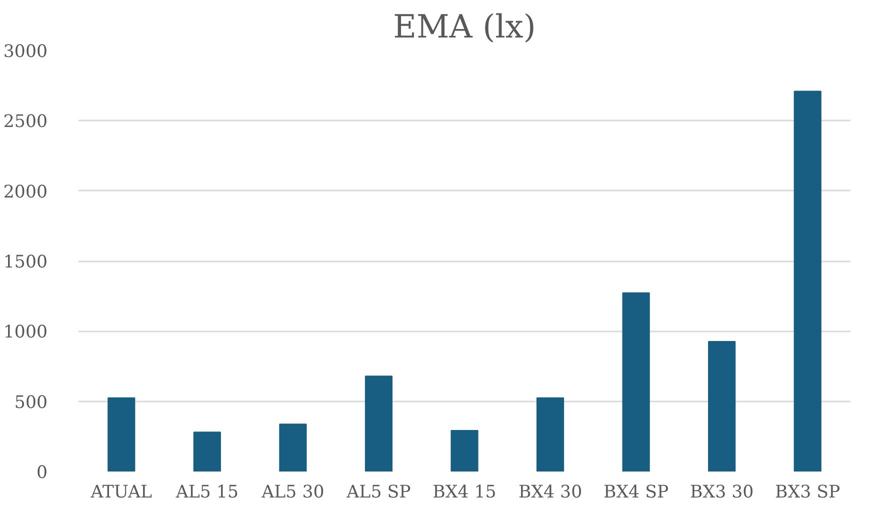 This screenshot has height=511, width=878. Describe the element at coordinates (550, 492) in the screenshot. I see `x-tick-label: BX4 30` at that location.